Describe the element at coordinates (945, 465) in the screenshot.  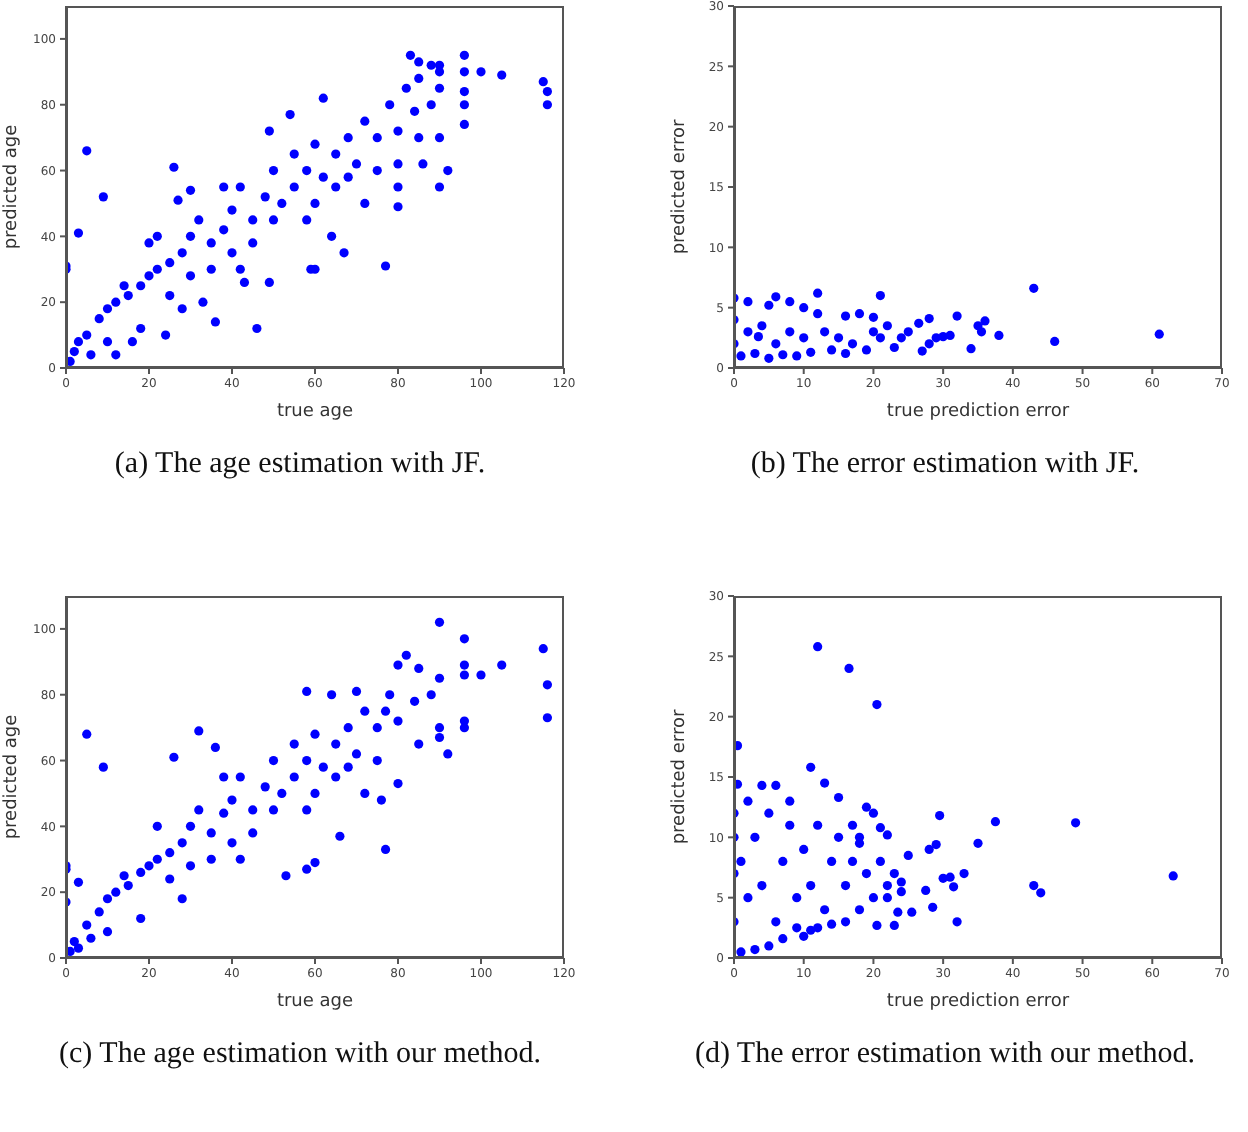
I see `text: (b) The error estimation with JF.` at that location.